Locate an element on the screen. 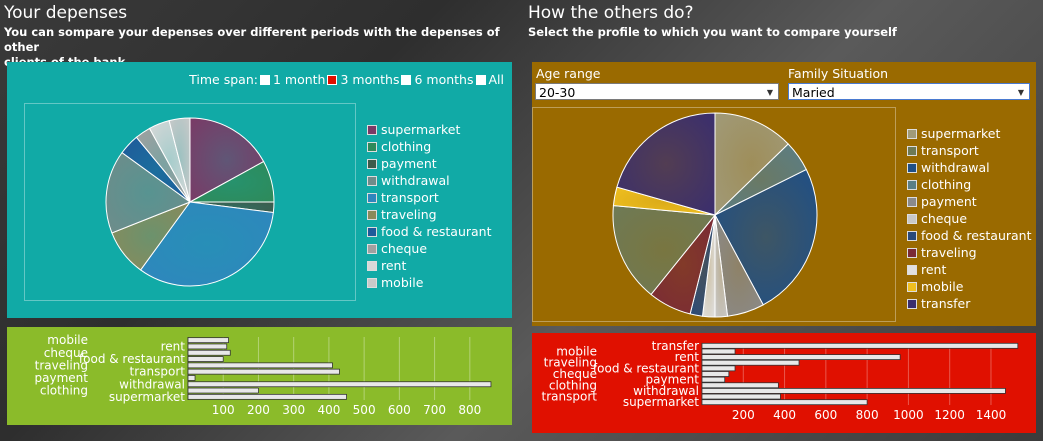  timespan-label: Time span: is located at coordinates (223, 79).